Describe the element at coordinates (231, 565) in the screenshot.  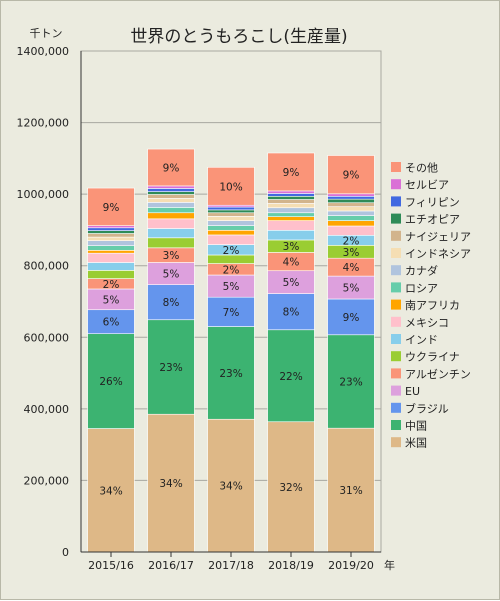
I see `x-tick-label: 2017/18` at that location.